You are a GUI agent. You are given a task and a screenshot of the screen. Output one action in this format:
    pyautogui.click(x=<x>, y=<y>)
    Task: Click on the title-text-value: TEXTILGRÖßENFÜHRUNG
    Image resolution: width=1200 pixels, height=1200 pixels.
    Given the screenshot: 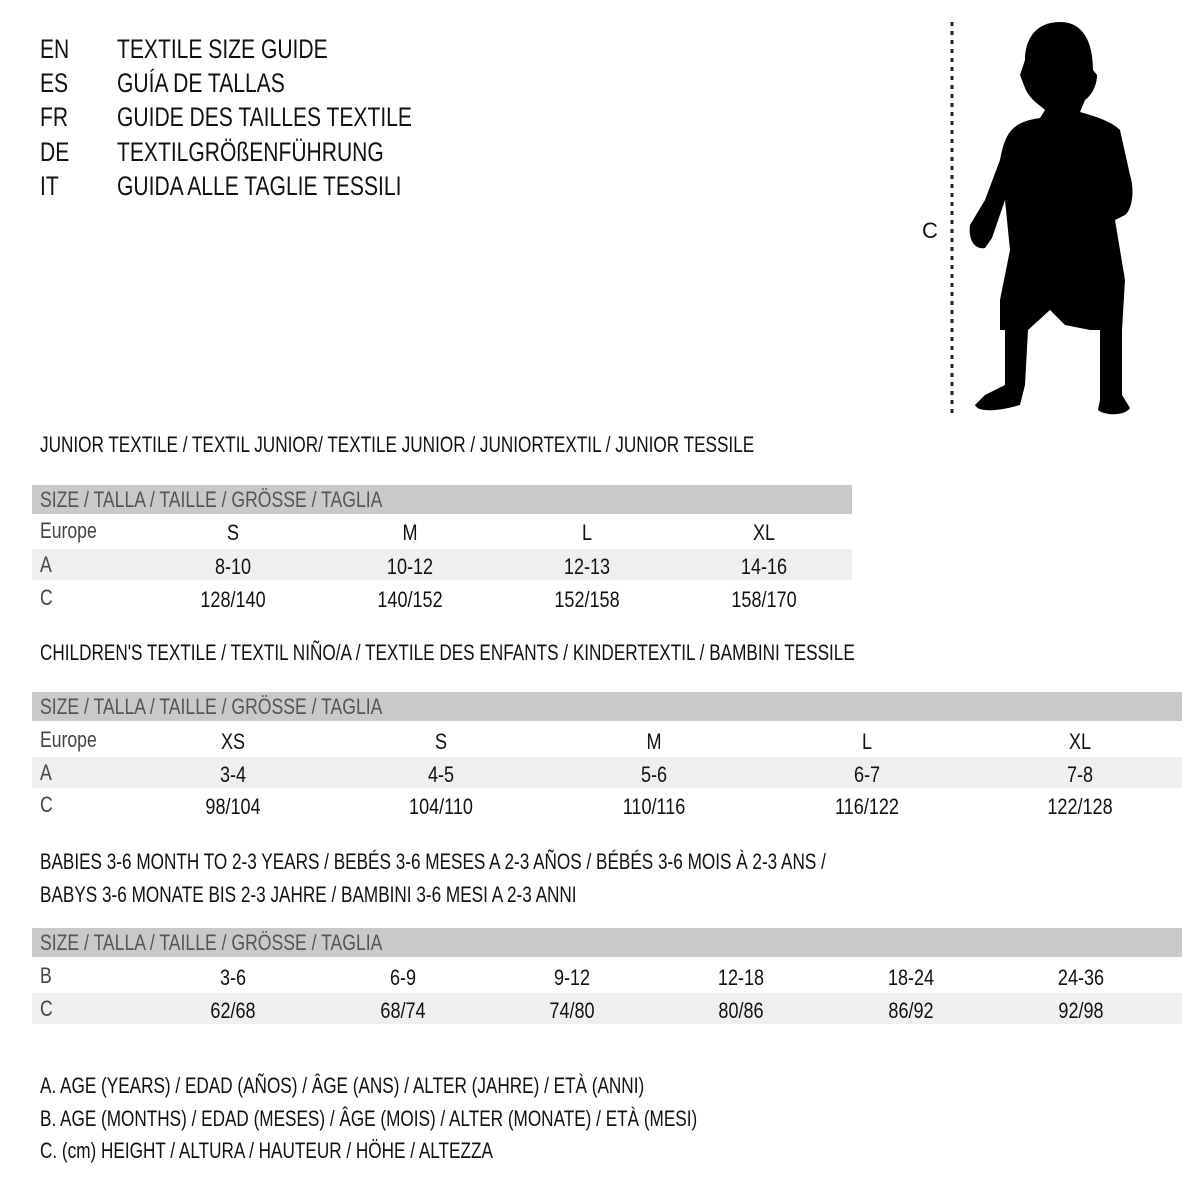 What is the action you would take?
    pyautogui.click(x=250, y=152)
    